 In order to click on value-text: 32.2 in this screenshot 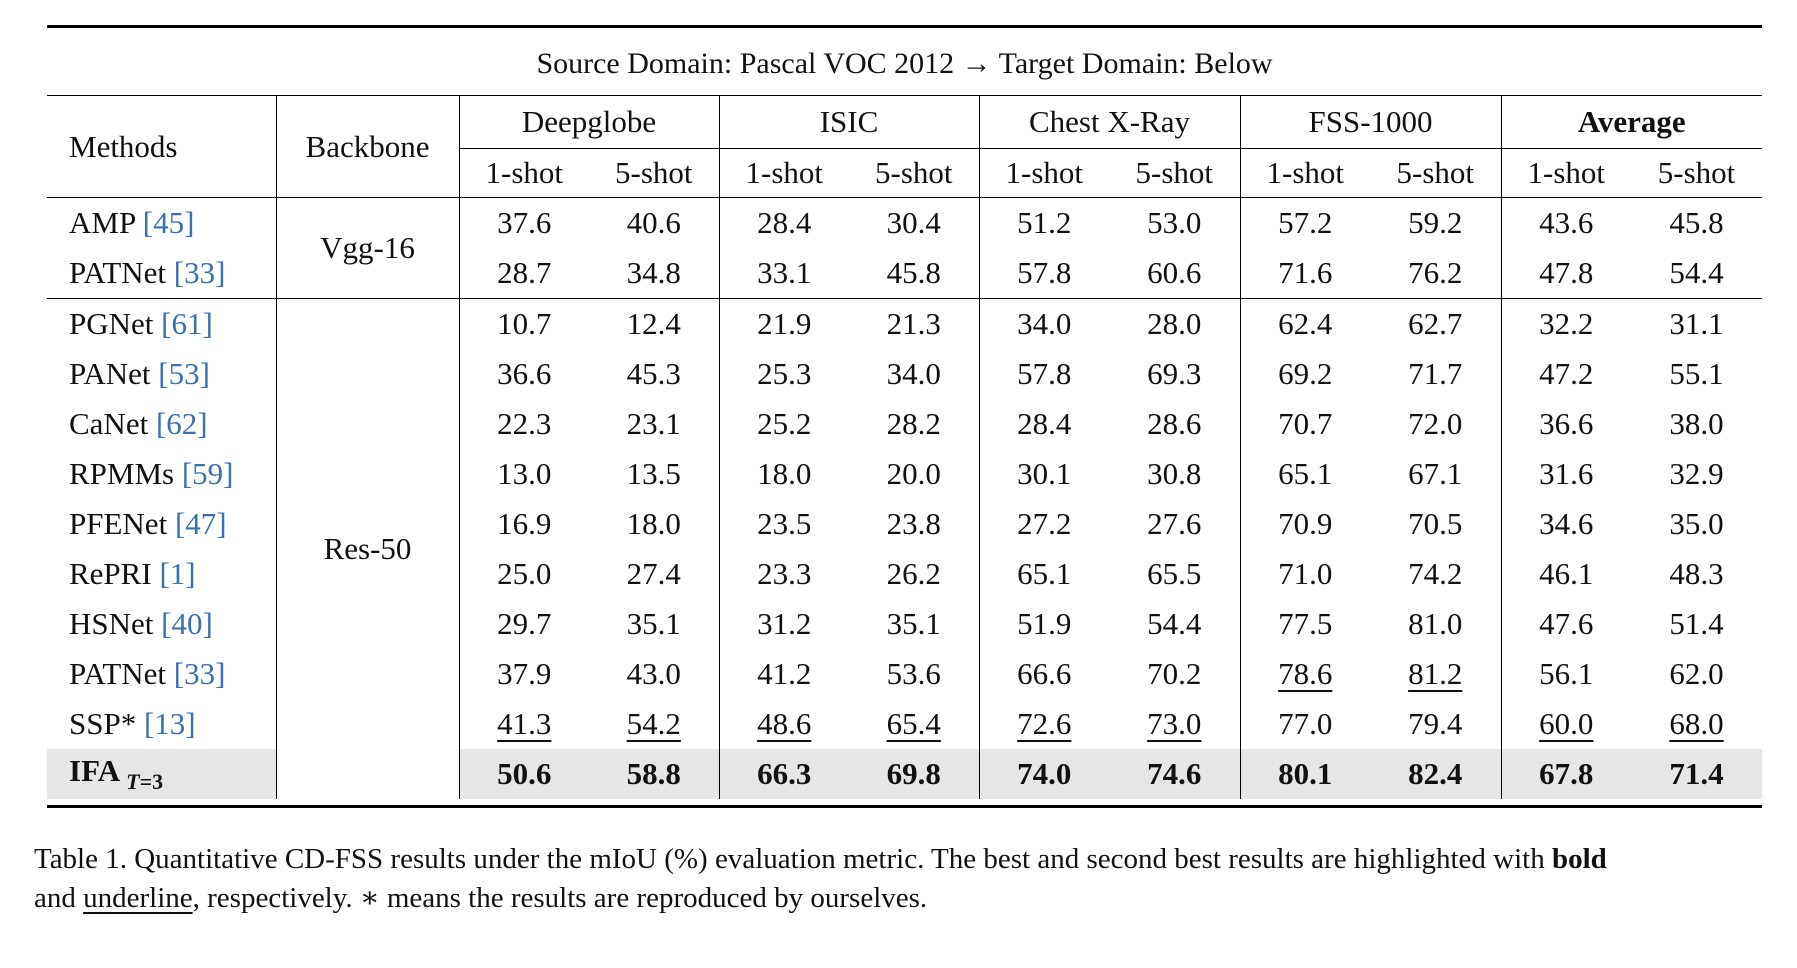, I will do `click(1566, 323)`.